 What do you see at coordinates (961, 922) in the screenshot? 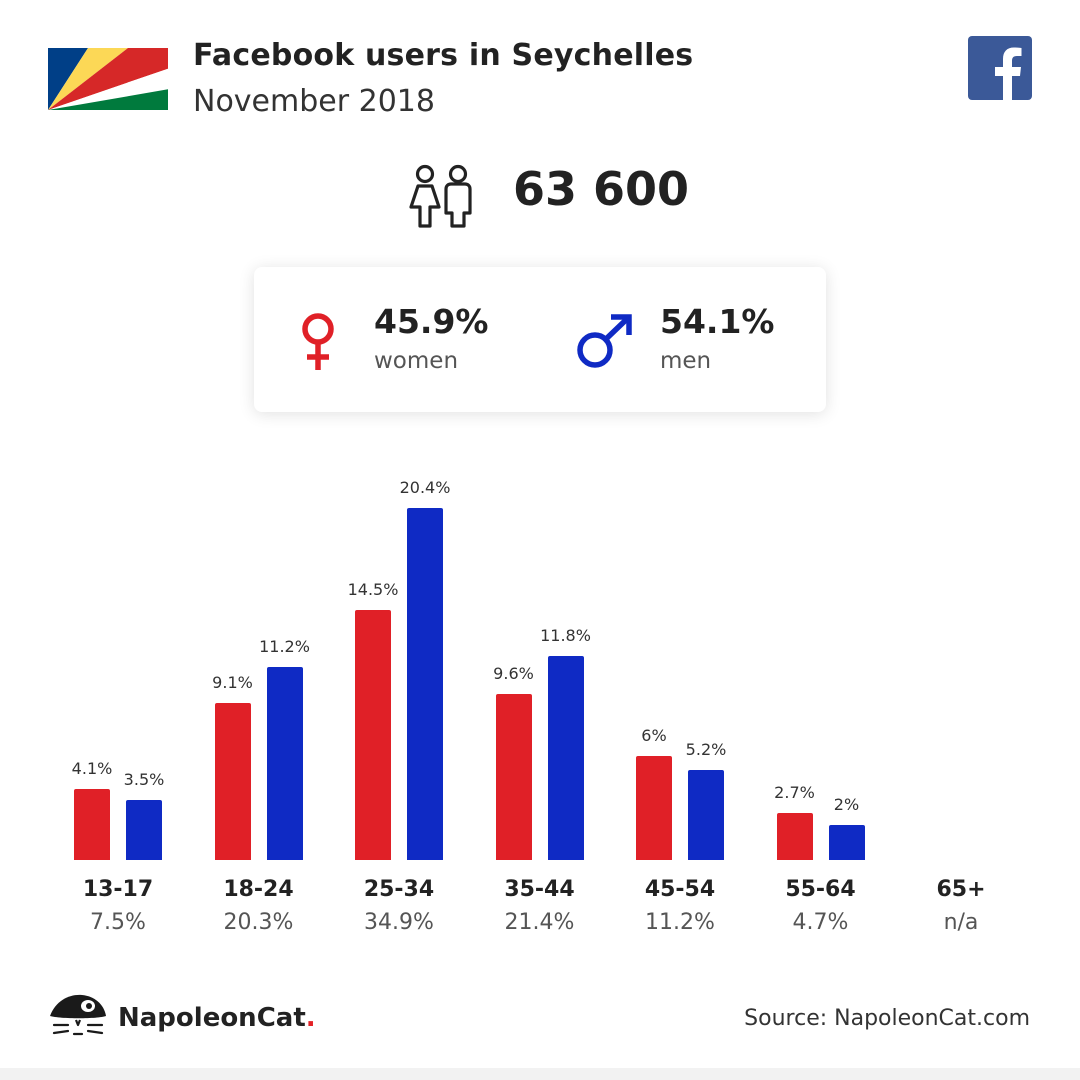
I see `category-share-65+: n/a` at bounding box center [961, 922].